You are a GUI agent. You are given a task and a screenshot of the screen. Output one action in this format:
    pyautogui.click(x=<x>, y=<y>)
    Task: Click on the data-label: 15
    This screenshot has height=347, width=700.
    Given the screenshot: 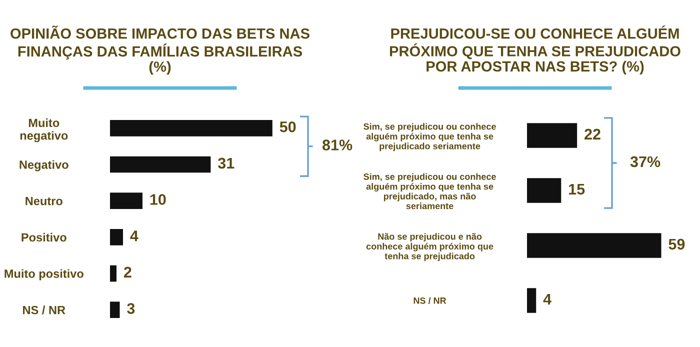 What is the action you would take?
    pyautogui.click(x=577, y=189)
    